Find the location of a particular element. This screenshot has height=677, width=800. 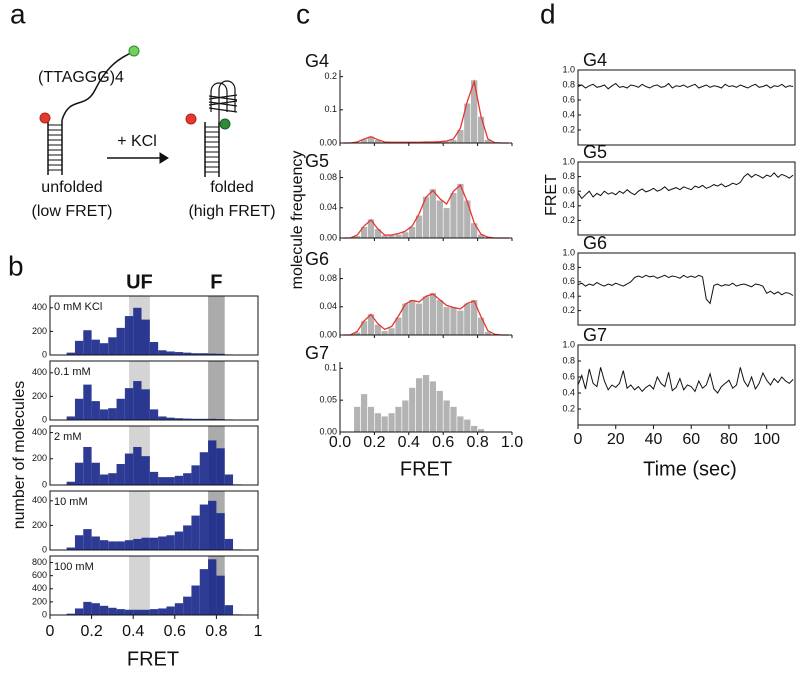

state-label: folded is located at coordinates (232, 187).